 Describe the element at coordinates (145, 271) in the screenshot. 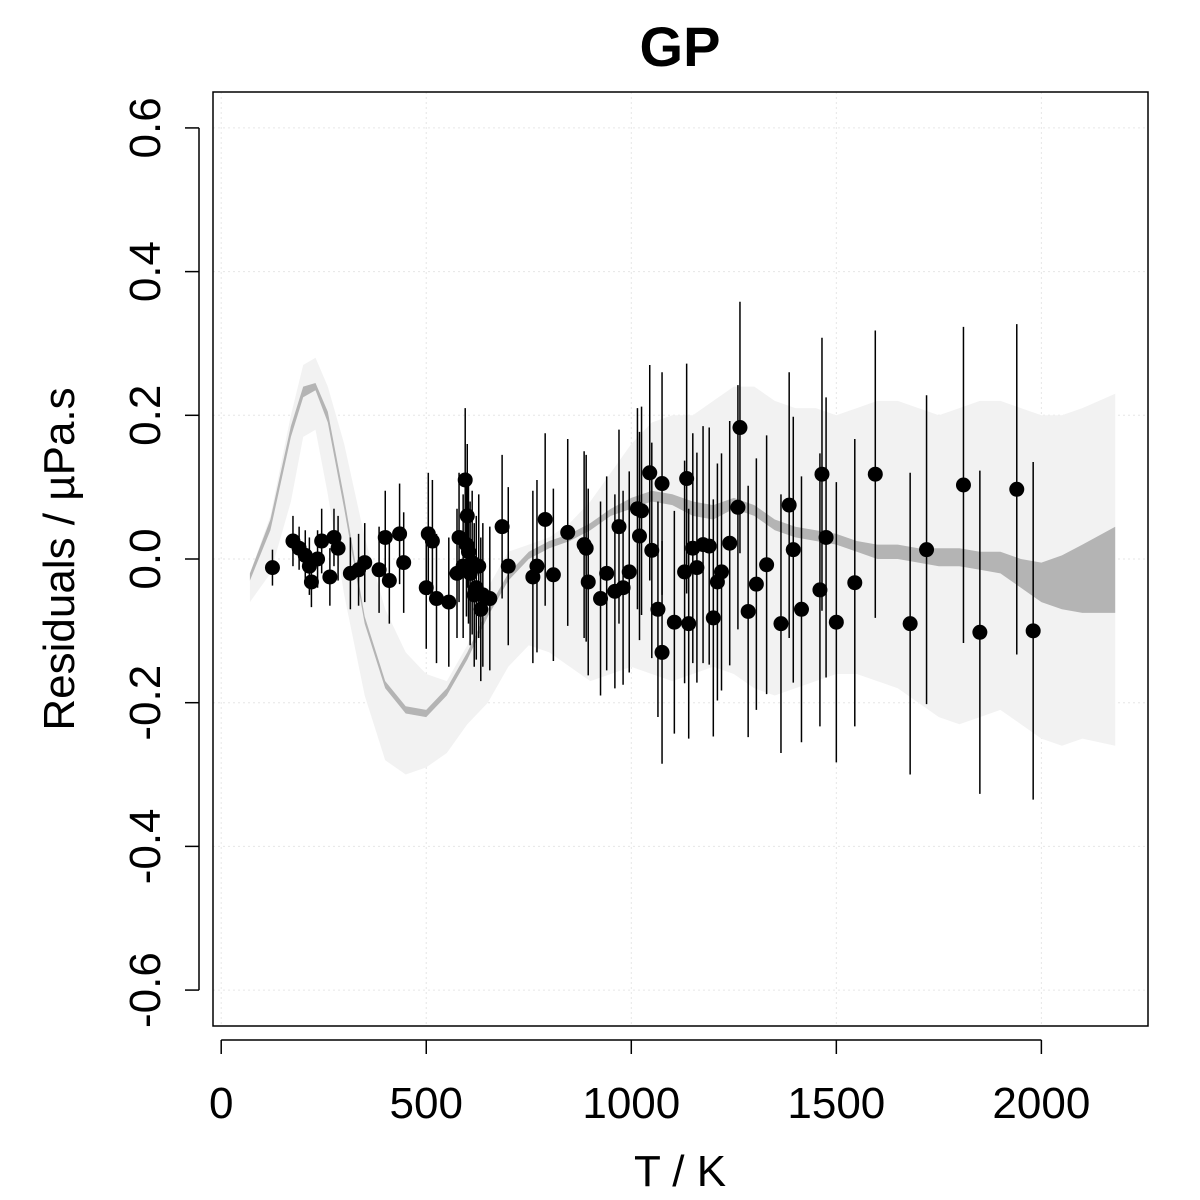

I see `y-tick-label-5: 0.4` at that location.